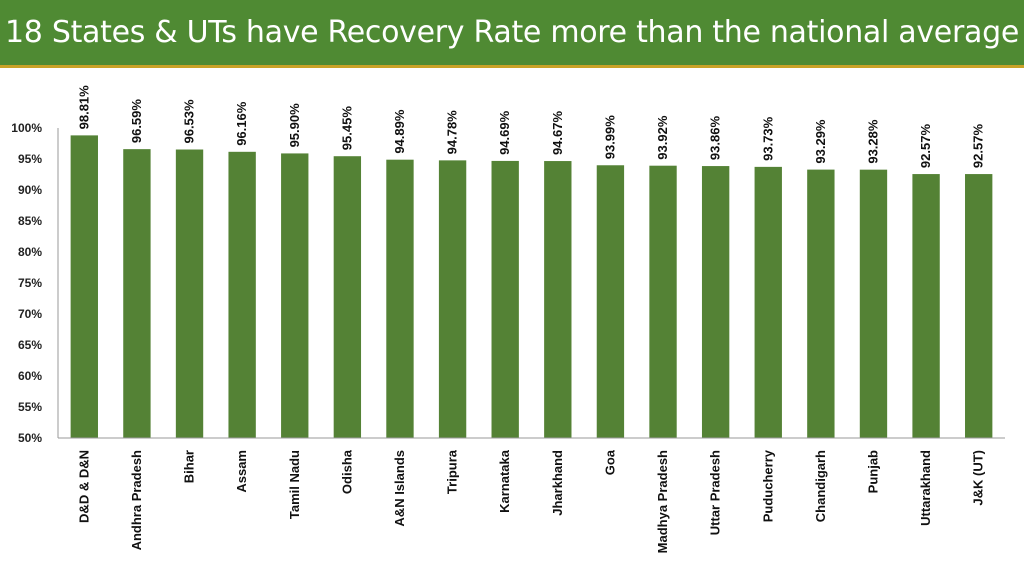  What do you see at coordinates (504, 481) in the screenshot?
I see `category-label: Karnataka` at bounding box center [504, 481].